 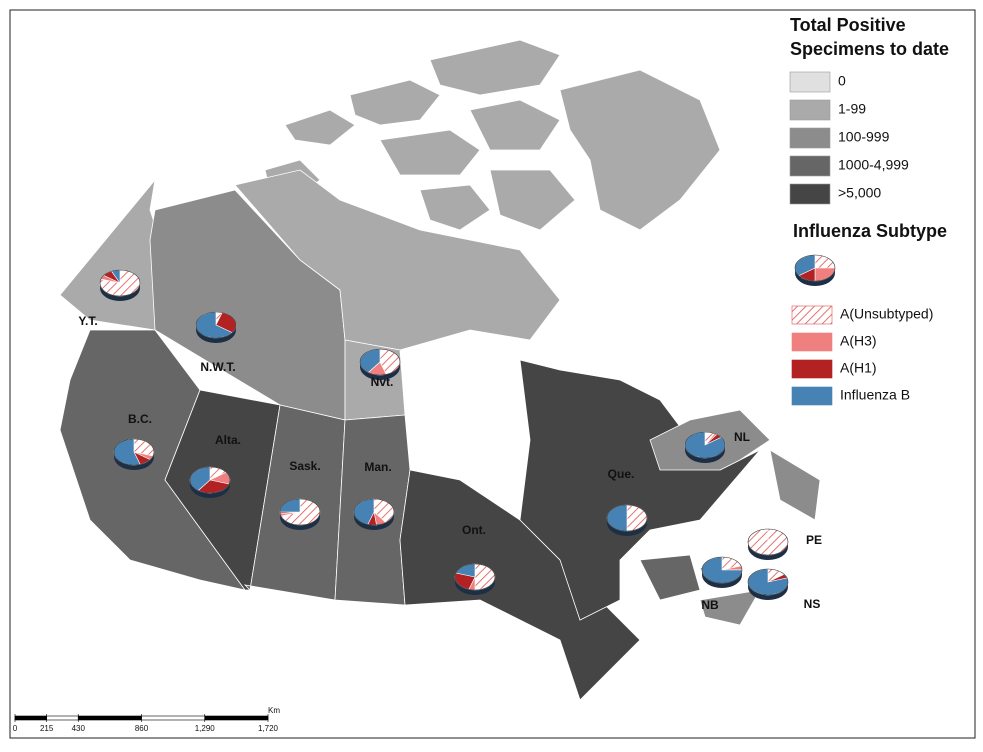 What do you see at coordinates (814, 540) in the screenshot?
I see `region-label: PE` at bounding box center [814, 540].